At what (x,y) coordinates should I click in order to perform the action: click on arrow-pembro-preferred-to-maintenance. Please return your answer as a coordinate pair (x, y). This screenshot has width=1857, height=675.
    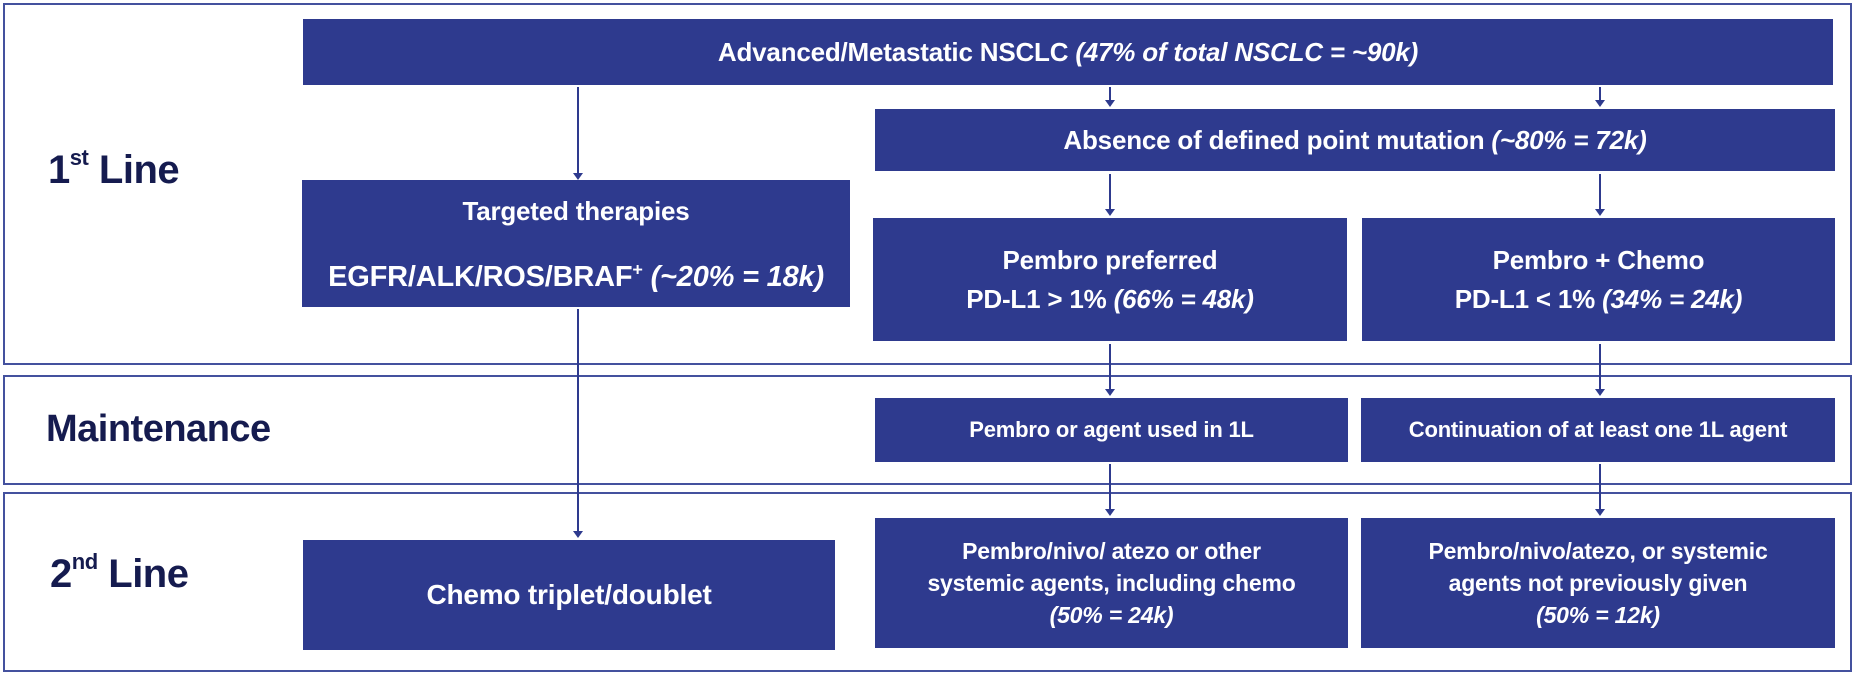
    Looking at the image, I should click on (1110, 370).